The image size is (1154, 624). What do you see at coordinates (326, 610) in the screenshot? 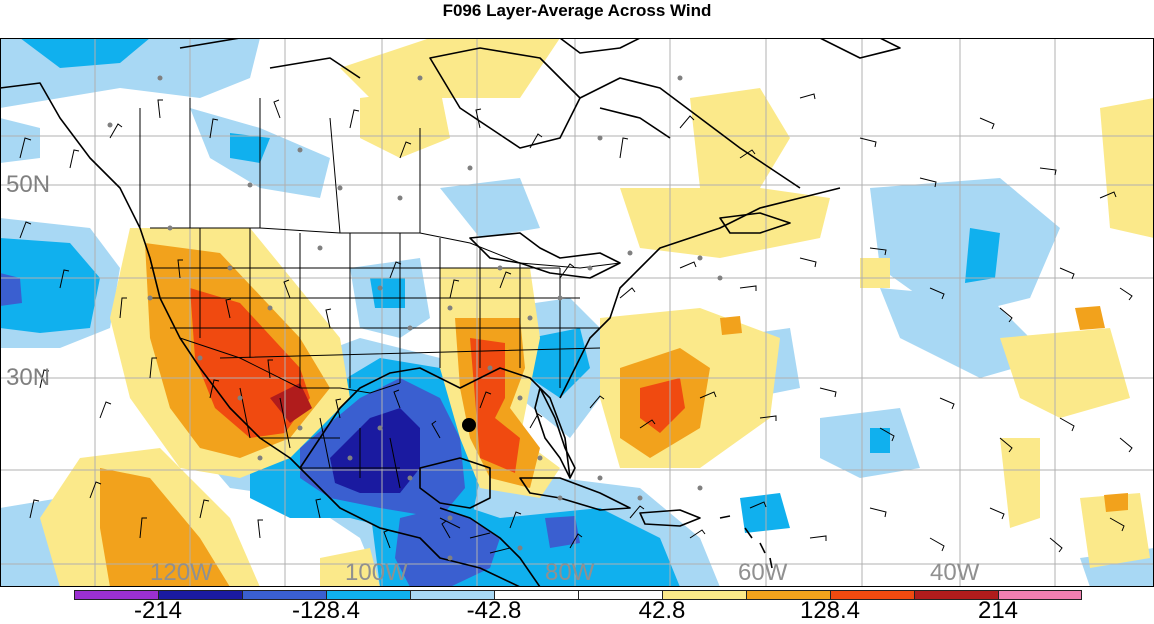
I see `colorbar-tick-label: -128.4` at bounding box center [326, 610].